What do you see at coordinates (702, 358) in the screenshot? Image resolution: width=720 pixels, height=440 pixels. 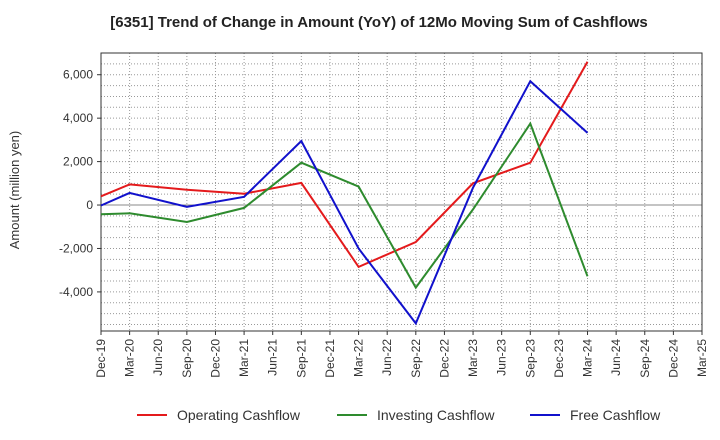 I see `x-tick-label: Mar-25` at bounding box center [702, 358].